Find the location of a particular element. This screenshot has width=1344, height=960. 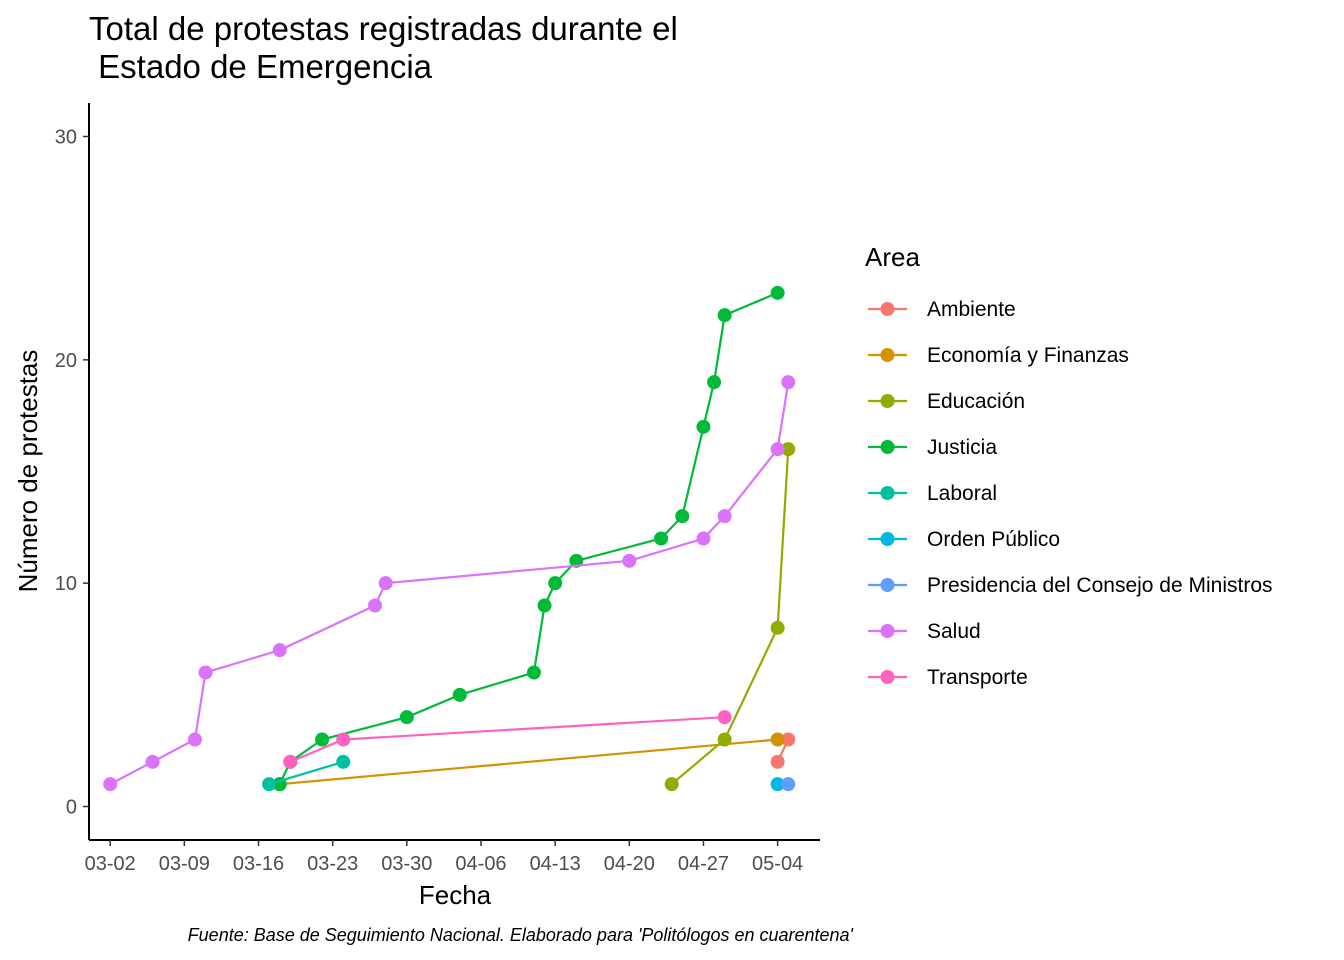

series-transporte is located at coordinates (507, 739).